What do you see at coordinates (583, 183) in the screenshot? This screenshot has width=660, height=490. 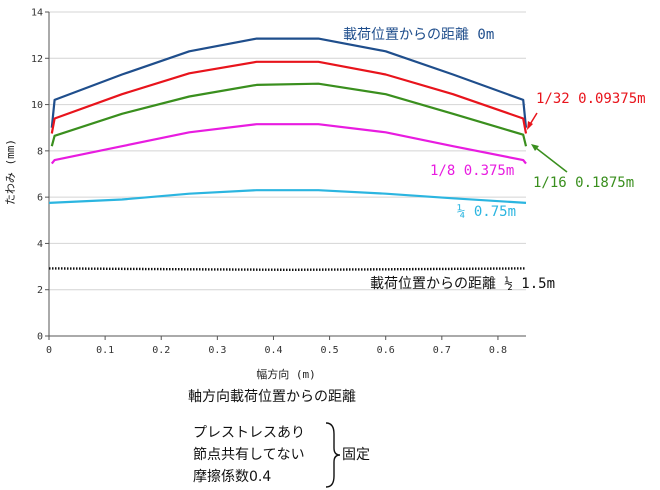 I see `series-label-1-16: 1/16 0.1875m` at bounding box center [583, 183].